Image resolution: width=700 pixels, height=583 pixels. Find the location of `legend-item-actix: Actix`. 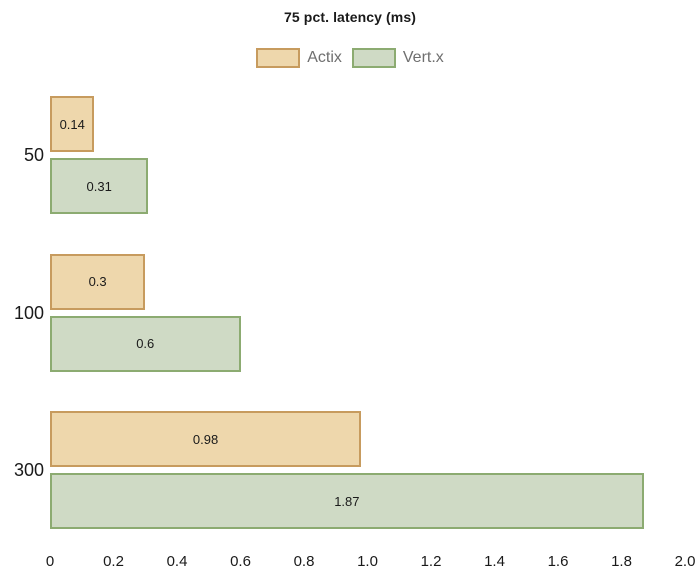

legend-item-actix: Actix is located at coordinates (299, 58).